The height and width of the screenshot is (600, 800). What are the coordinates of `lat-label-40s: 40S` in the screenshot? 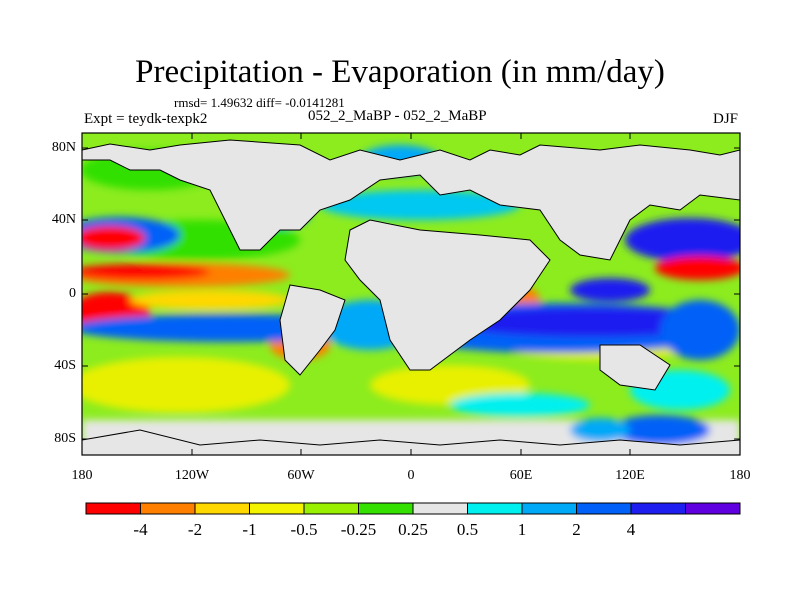 It's located at (65, 365).